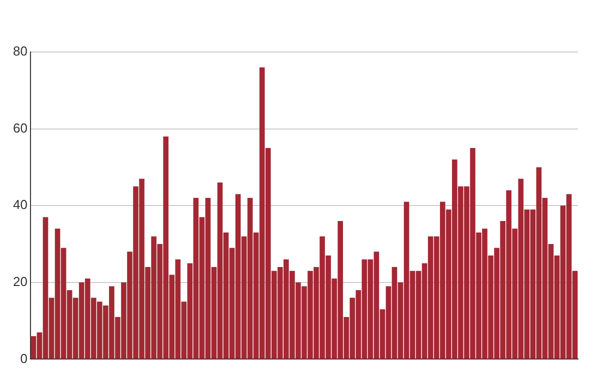  I want to click on y-tick-label: 80, so click(20, 51).